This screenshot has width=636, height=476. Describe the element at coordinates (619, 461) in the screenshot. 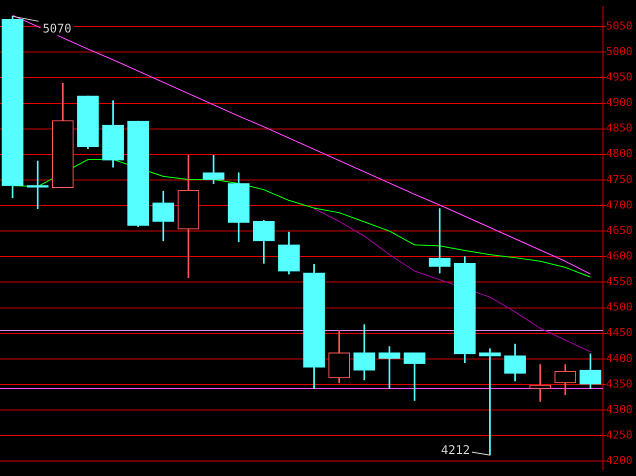

I see `y-tick-label: 4200` at that location.